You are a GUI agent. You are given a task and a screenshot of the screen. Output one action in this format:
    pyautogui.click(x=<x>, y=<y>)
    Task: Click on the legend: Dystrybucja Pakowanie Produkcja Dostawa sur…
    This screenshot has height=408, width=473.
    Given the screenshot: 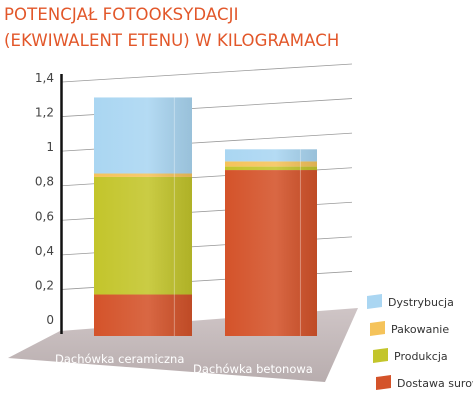 What is the action you would take?
    pyautogui.click(x=420, y=342)
    